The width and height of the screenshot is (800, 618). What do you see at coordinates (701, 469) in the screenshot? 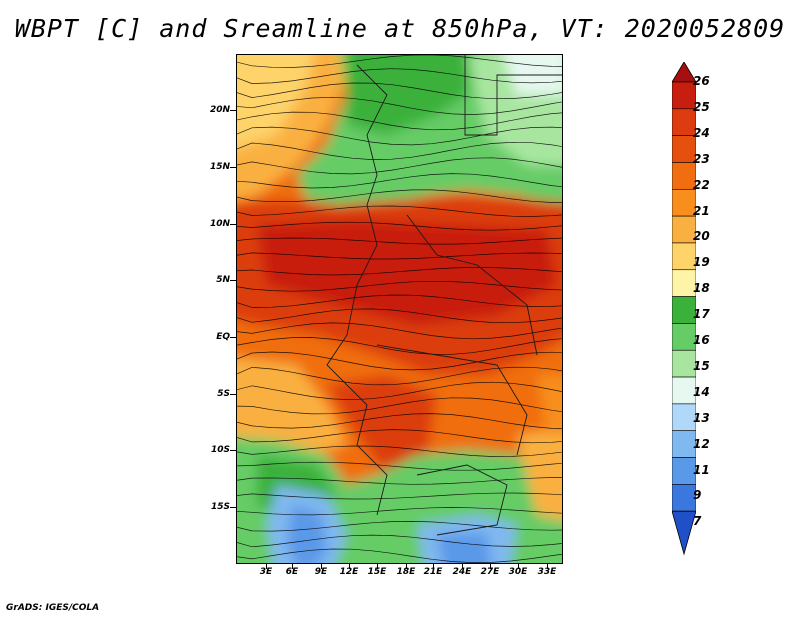
I see `colorbar-label: 11` at bounding box center [701, 469].